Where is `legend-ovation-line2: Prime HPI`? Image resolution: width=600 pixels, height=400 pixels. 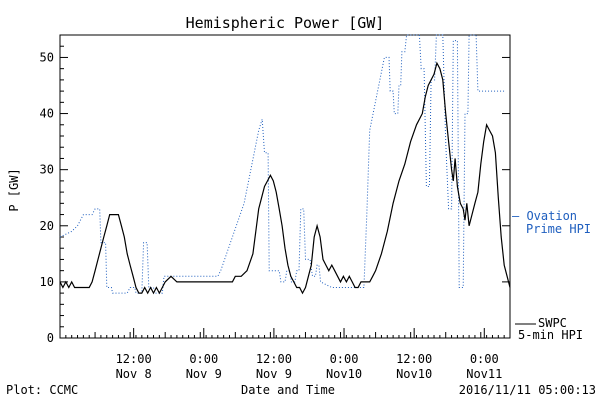
legend-ovation-line2: Prime HPI is located at coordinates (558, 229).